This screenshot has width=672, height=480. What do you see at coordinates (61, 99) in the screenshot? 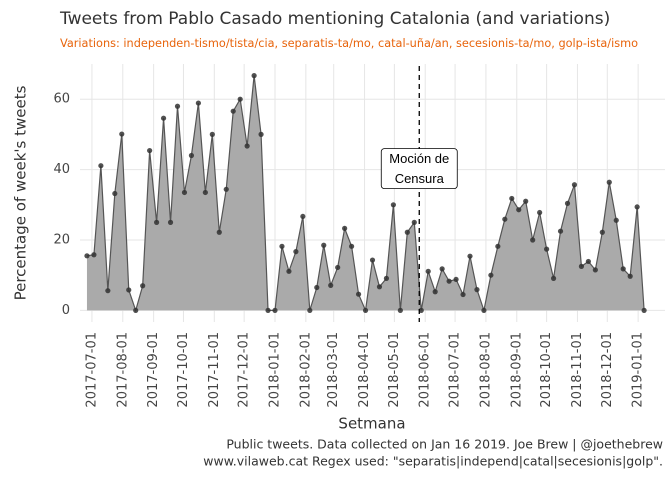
I see `y-tick-label: 60` at bounding box center [61, 99].